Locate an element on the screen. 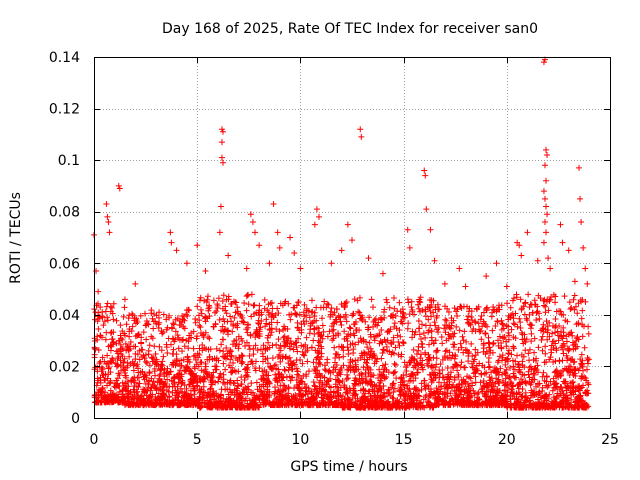 This screenshot has width=640, height=480. y-tick-label: 0.1 is located at coordinates (69, 161).